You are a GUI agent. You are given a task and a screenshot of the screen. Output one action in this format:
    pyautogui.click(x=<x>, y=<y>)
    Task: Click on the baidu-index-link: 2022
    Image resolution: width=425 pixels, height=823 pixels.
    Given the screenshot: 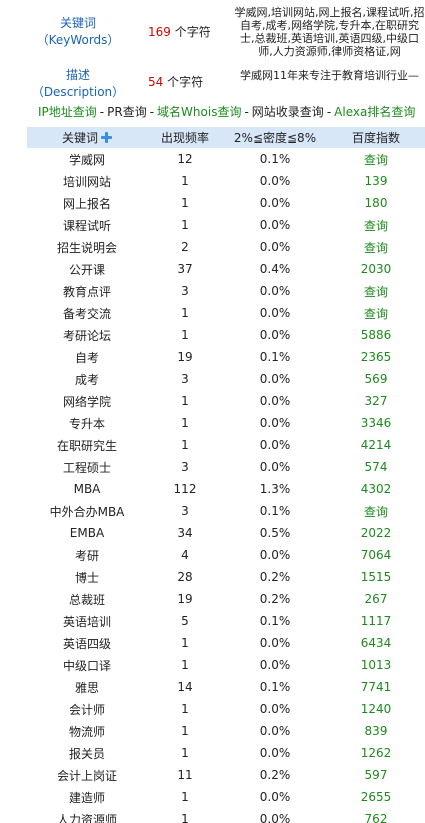 What is the action you would take?
    pyautogui.click(x=376, y=533)
    